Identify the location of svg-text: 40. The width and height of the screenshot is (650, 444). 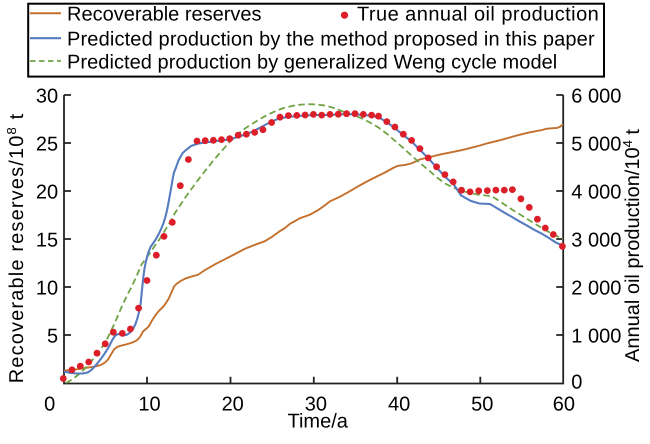
(399, 404).